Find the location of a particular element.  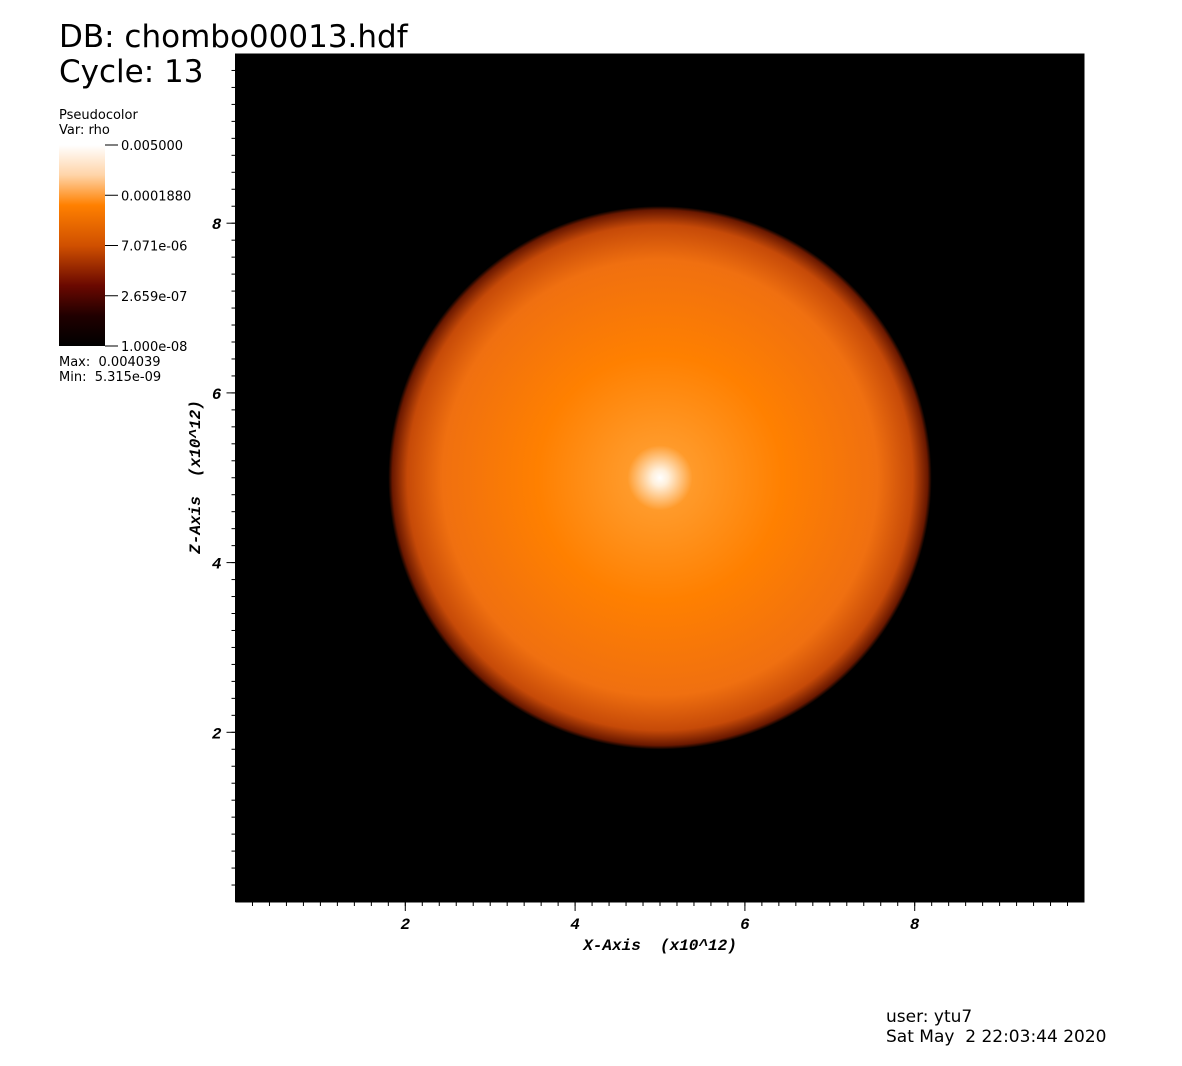

y-axis-label: Z-Axis (x10^12) is located at coordinates (196, 477).